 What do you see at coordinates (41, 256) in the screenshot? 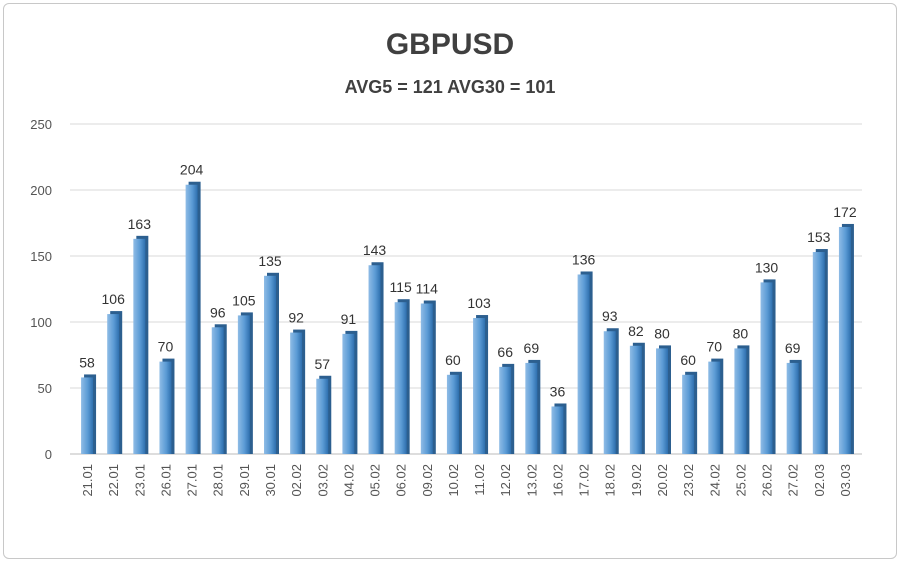
I see `y-tick-label: 150` at bounding box center [41, 256].